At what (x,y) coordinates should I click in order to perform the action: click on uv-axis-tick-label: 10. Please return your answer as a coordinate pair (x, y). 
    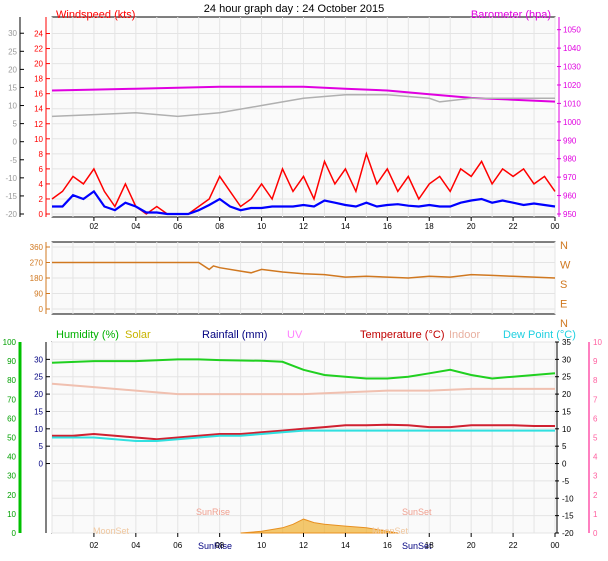
    Looking at the image, I should click on (597, 342).